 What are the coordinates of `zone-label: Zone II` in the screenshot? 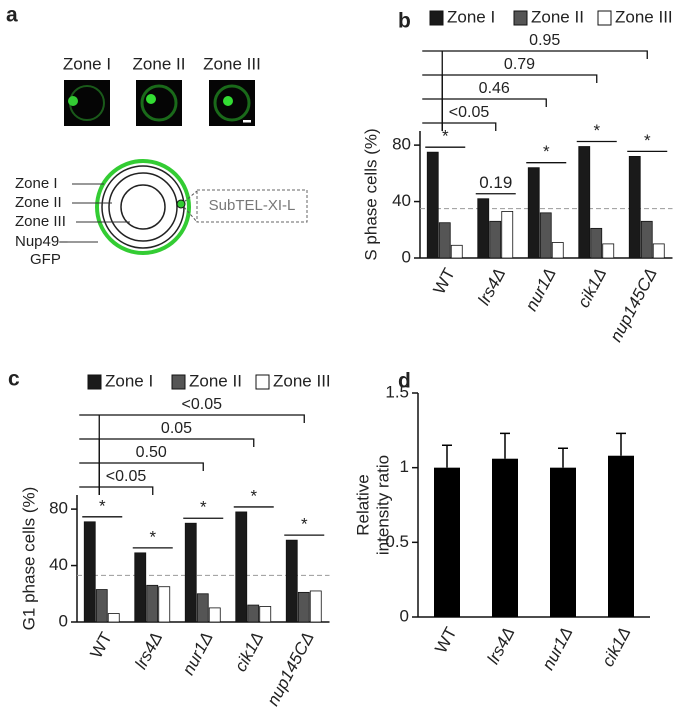 It's located at (38, 202).